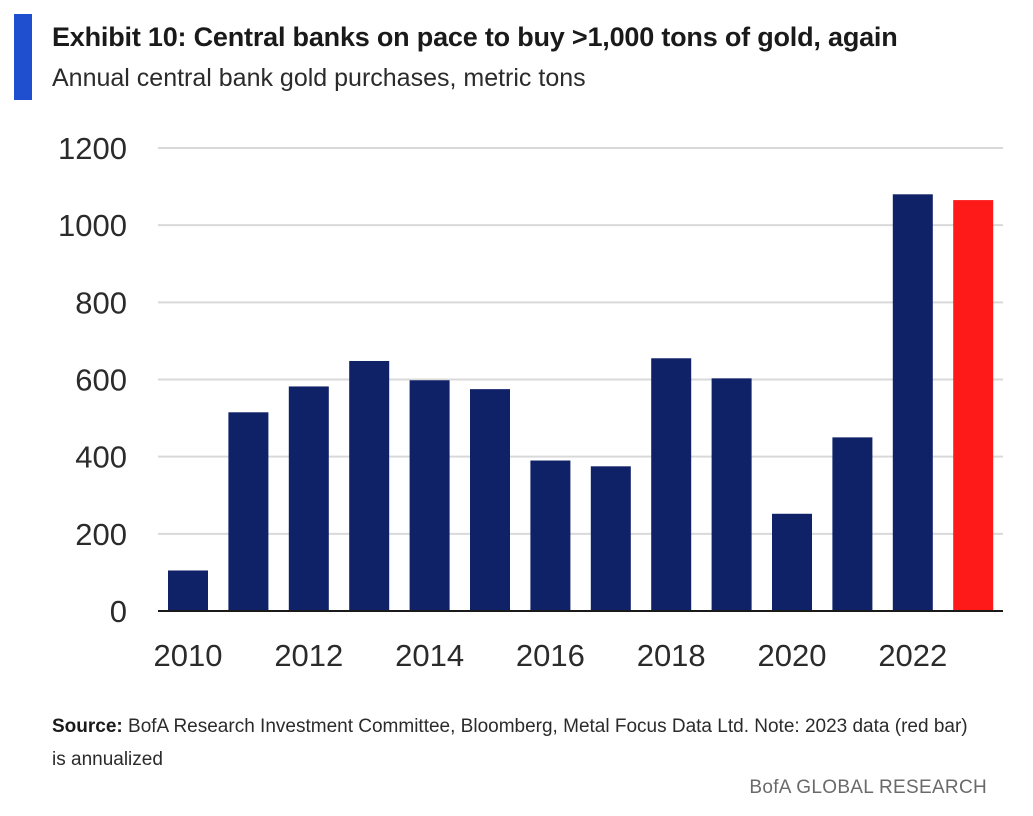 This screenshot has width=1033, height=816. What do you see at coordinates (101, 457) in the screenshot?
I see `y-tick-label: 400` at bounding box center [101, 457].